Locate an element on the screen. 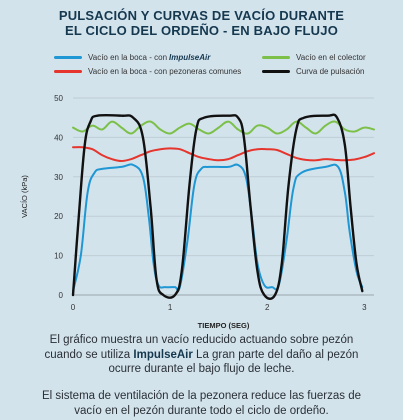 Image resolution: width=403 pixels, height=420 pixels. legend-item-impulseair: Vacío en la boca - con ImpulseAir is located at coordinates (132, 57).